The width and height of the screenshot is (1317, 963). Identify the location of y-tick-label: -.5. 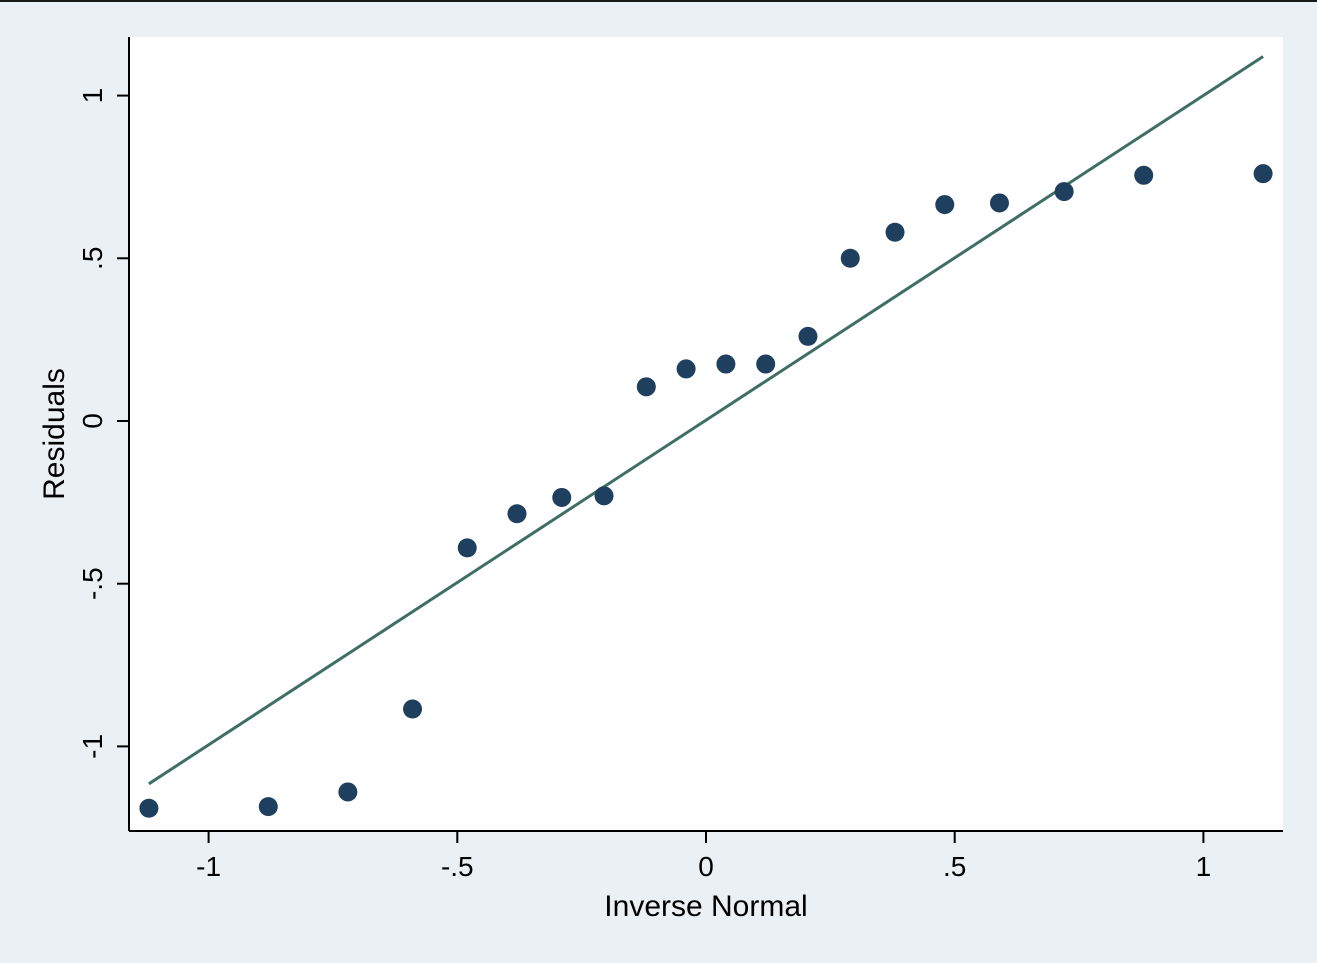
(92, 583).